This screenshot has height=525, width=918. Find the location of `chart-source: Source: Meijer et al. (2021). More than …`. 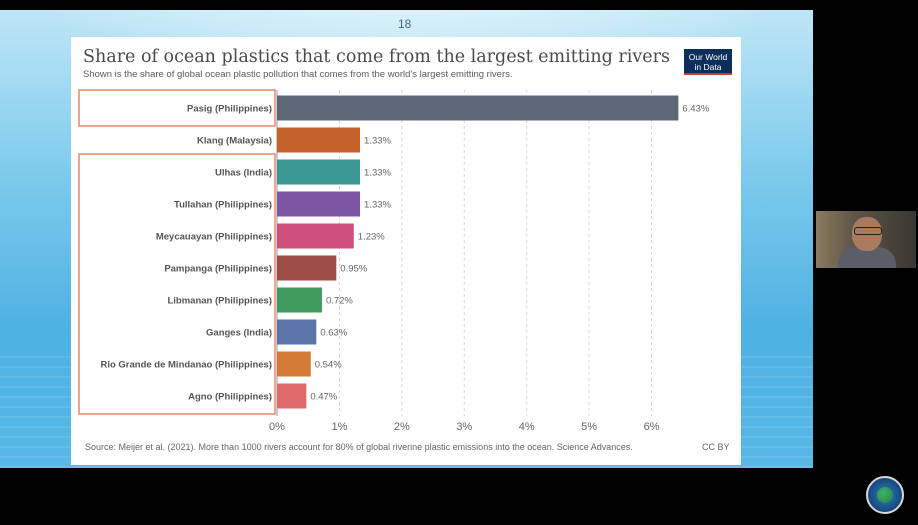

chart-source: Source: Meijer et al. (2021). More than … is located at coordinates (359, 447).